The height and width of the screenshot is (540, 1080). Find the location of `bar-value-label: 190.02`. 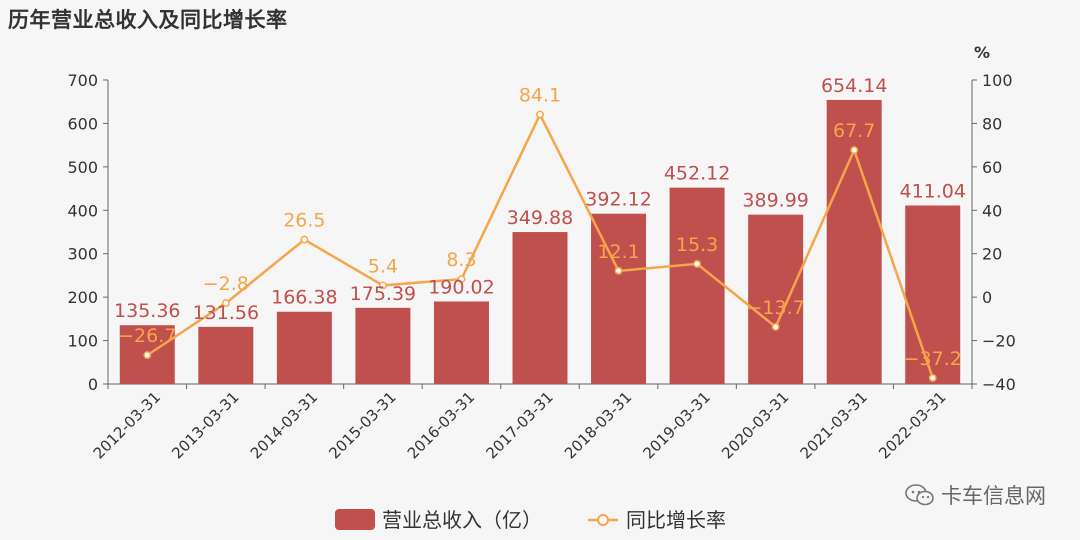

bar-value-label: 190.02 is located at coordinates (461, 287).